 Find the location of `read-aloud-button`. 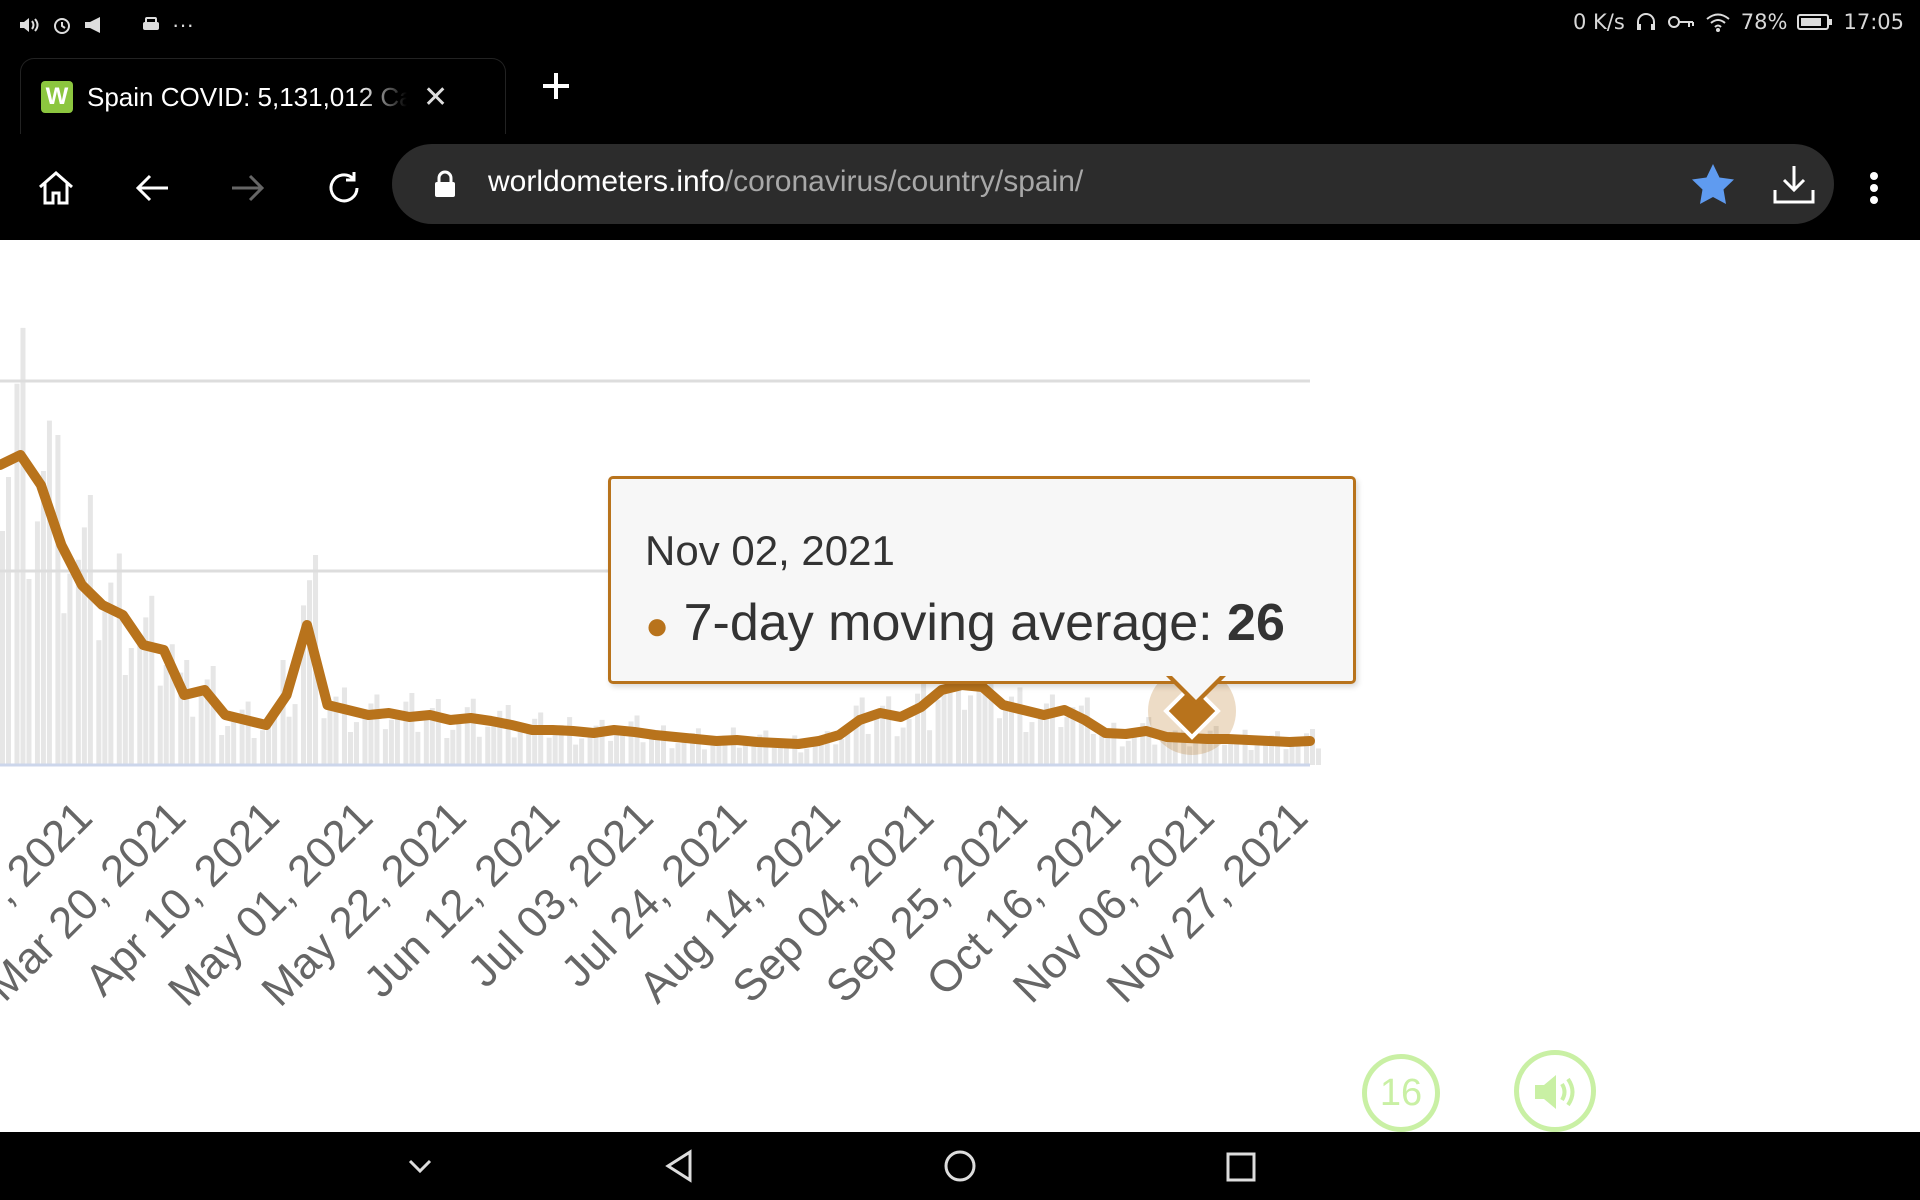

read-aloud-button is located at coordinates (1555, 1091).